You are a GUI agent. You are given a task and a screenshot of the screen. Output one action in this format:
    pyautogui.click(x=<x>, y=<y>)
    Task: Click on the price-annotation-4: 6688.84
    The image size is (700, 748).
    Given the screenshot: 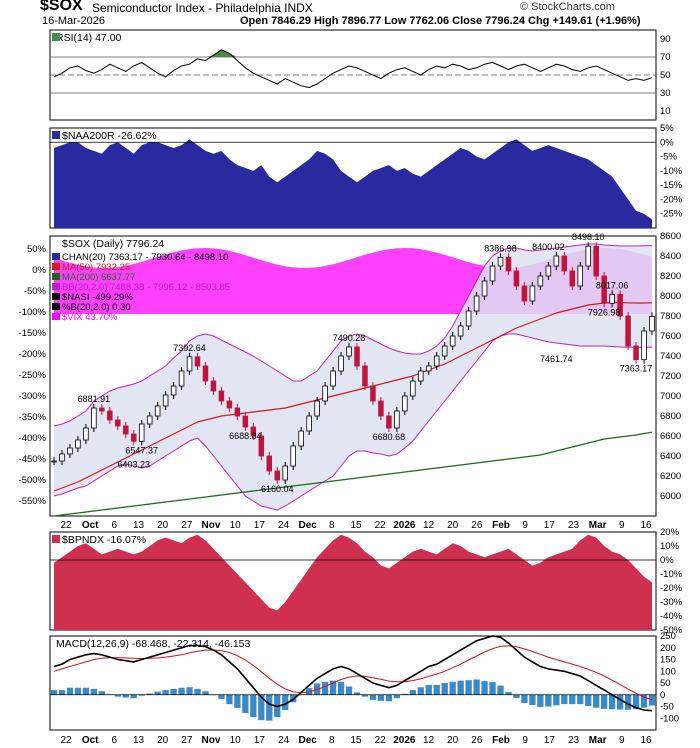 What is the action you would take?
    pyautogui.click(x=245, y=436)
    